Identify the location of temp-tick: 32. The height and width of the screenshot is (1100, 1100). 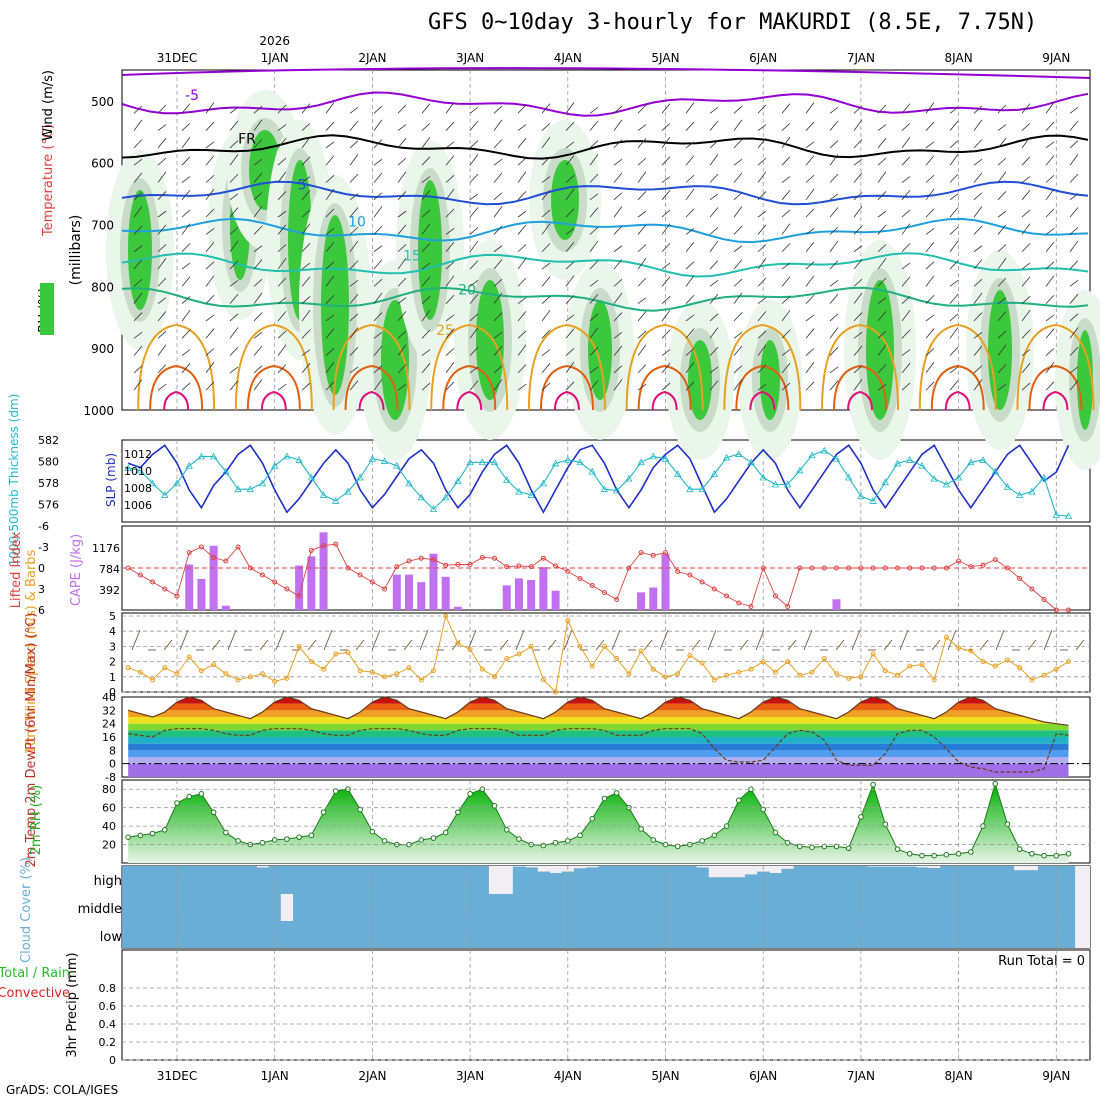
(109, 710).